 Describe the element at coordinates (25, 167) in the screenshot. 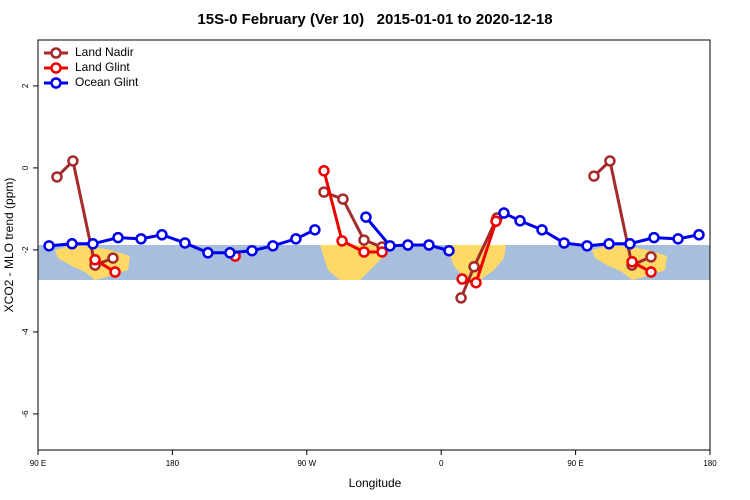

I see `y-tick-label: 0` at that location.